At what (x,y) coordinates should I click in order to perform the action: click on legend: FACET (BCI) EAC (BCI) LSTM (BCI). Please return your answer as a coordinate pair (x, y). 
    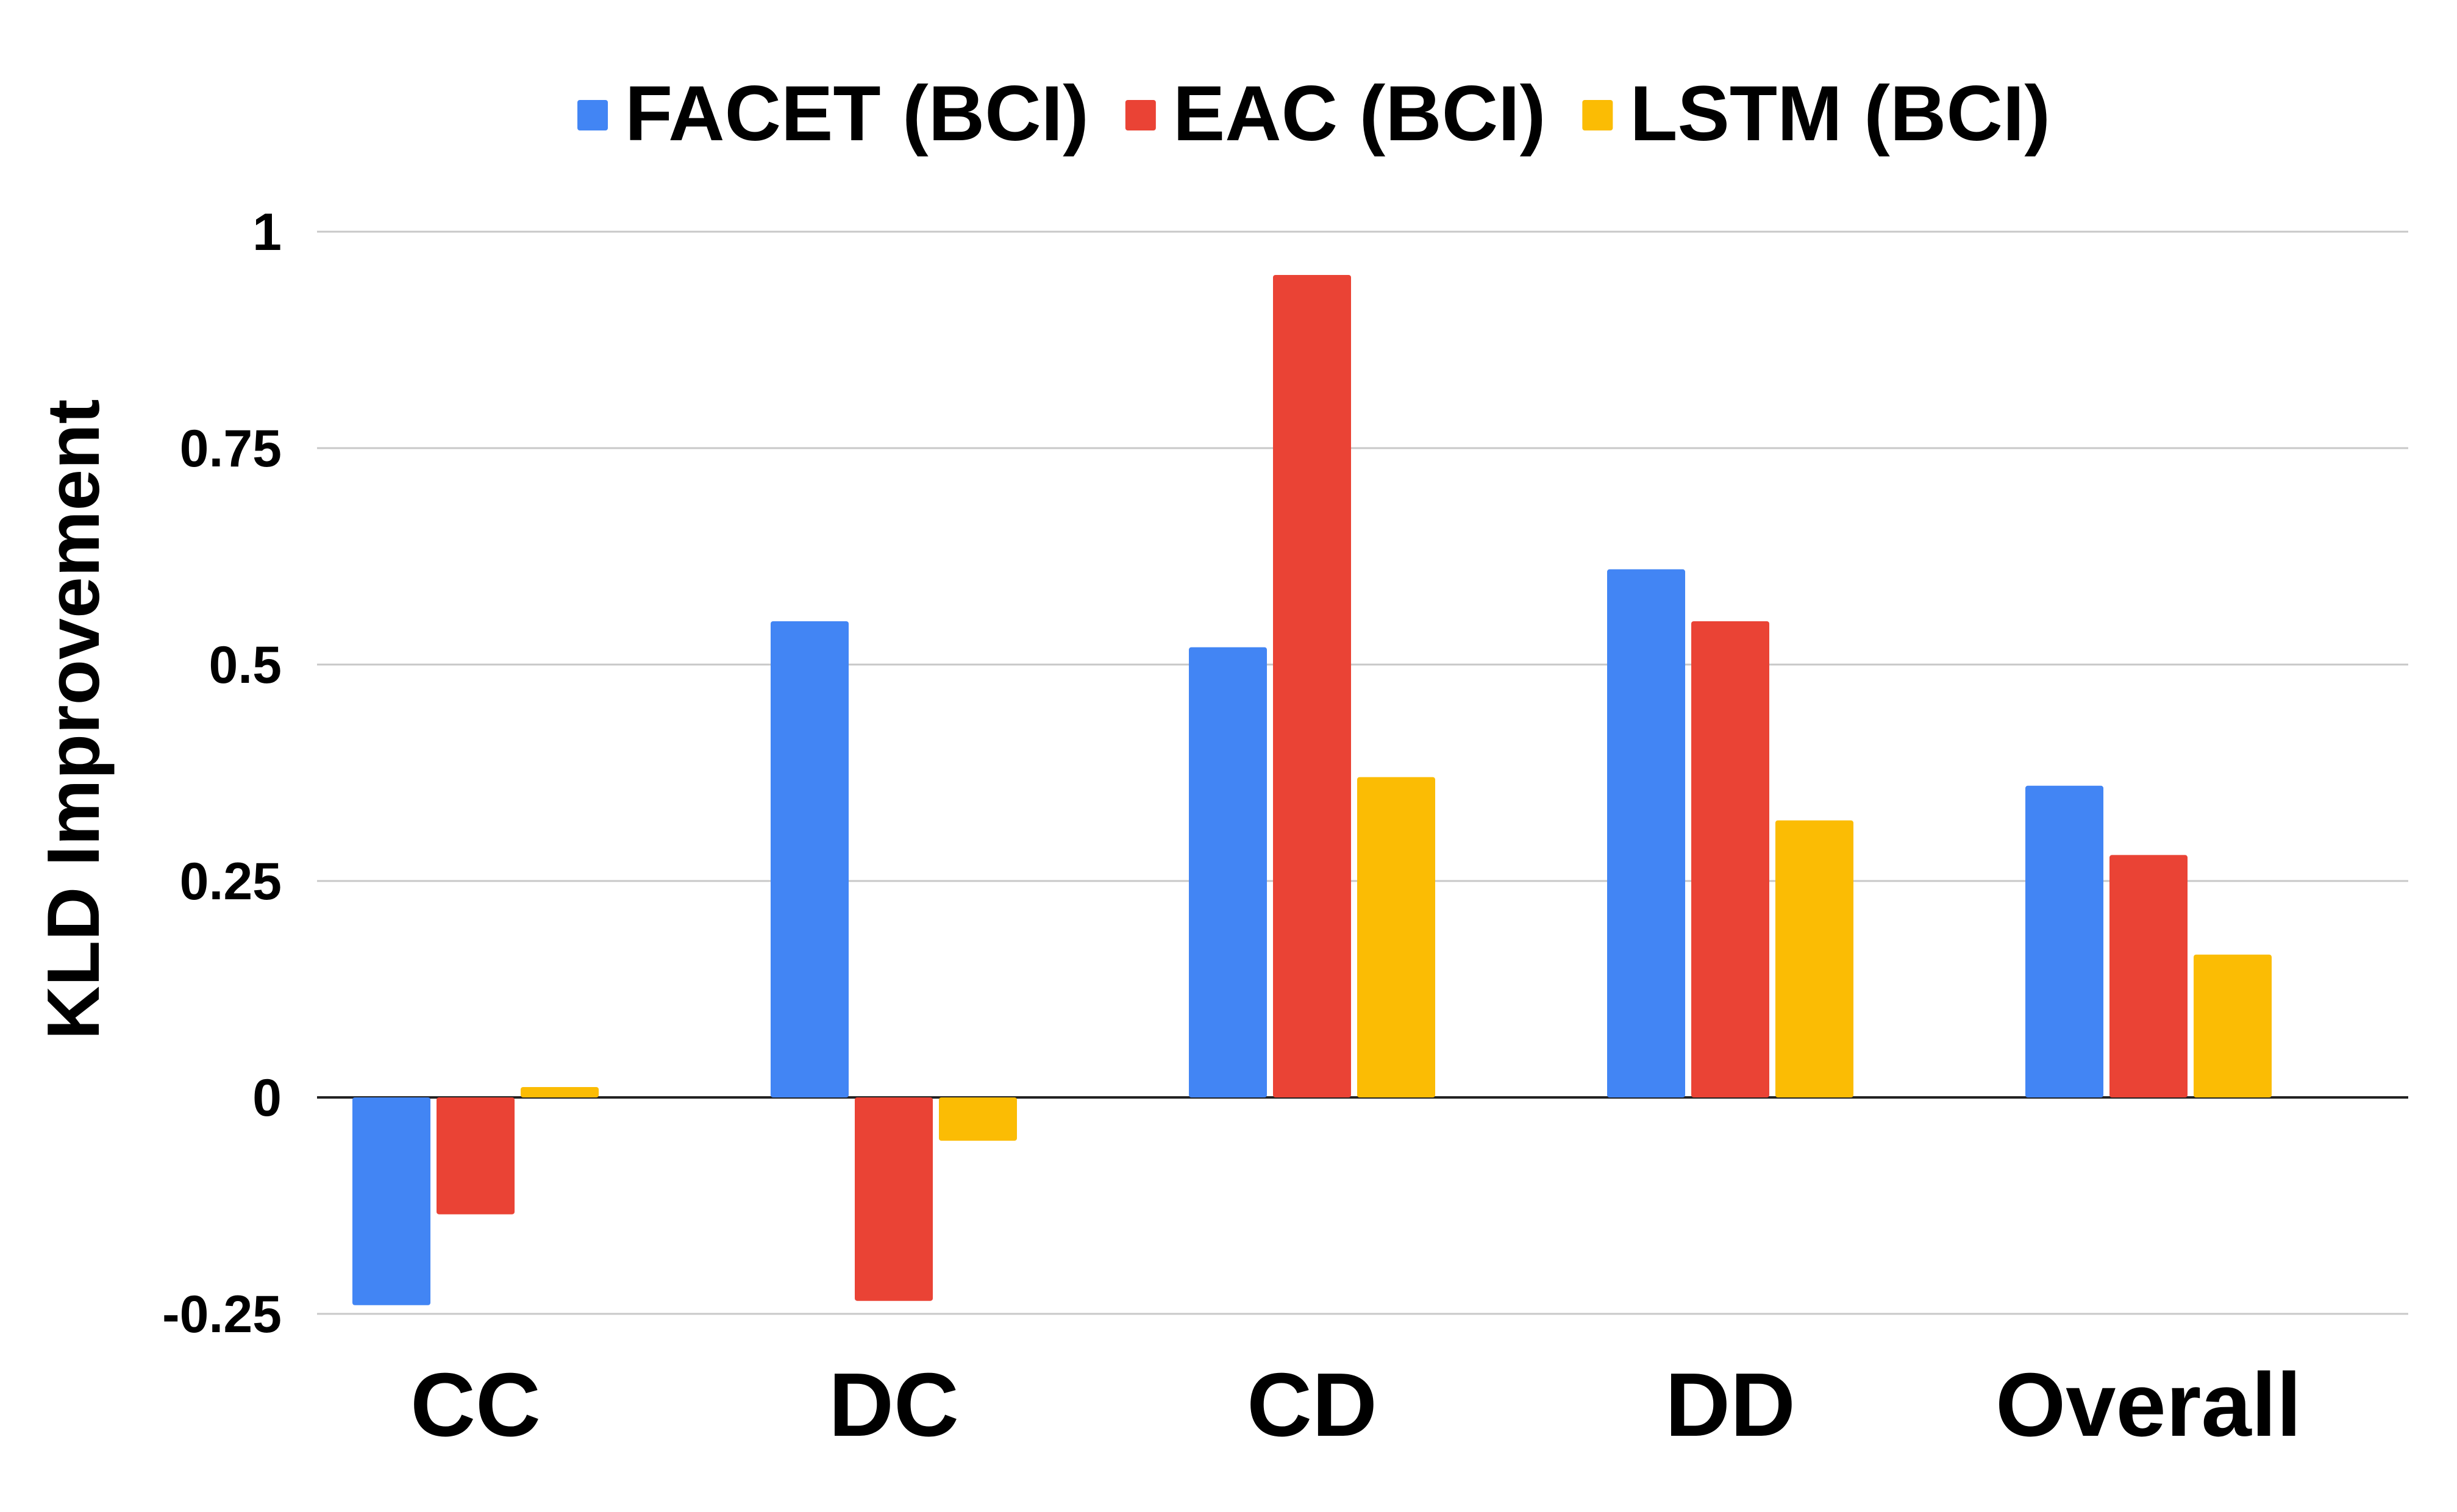
    Looking at the image, I should click on (1313, 113).